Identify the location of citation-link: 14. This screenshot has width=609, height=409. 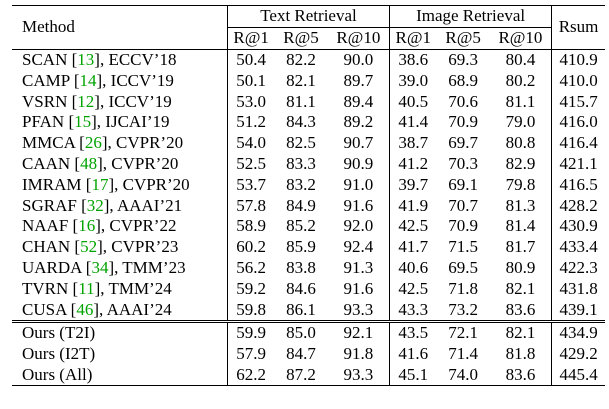
(88, 80).